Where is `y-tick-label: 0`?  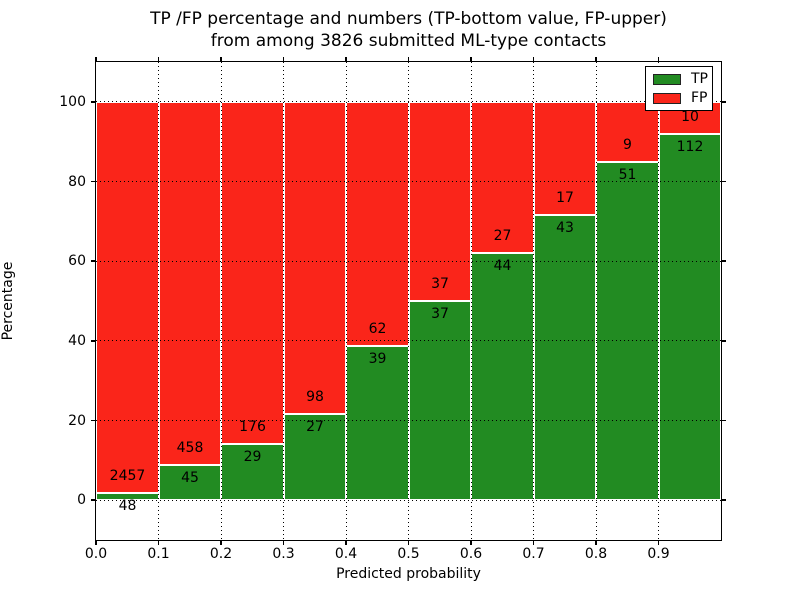 y-tick-label: 0 is located at coordinates (81, 500).